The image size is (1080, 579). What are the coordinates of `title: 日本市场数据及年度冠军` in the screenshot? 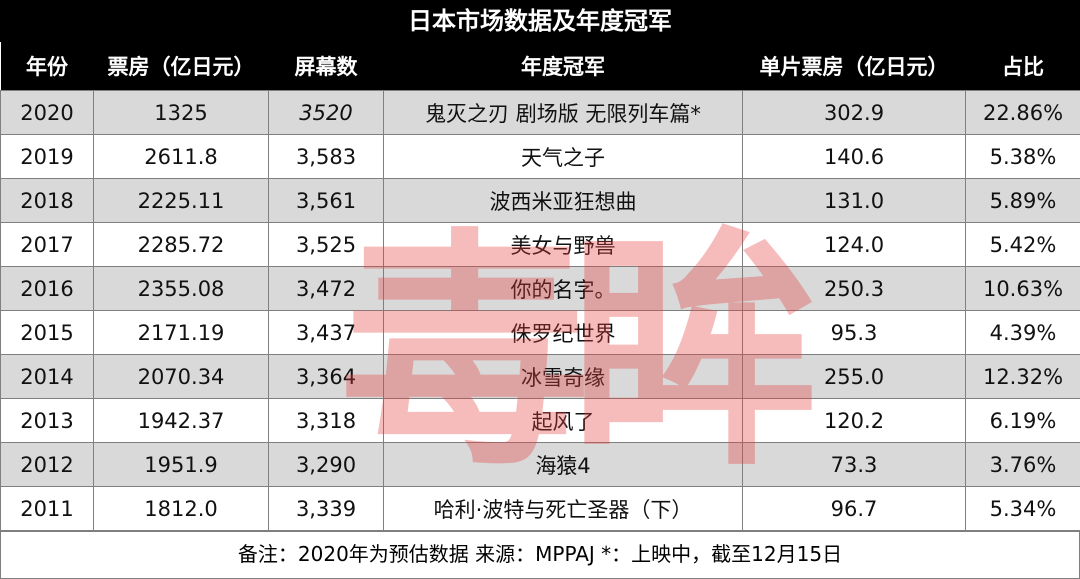 It's located at (540, 21).